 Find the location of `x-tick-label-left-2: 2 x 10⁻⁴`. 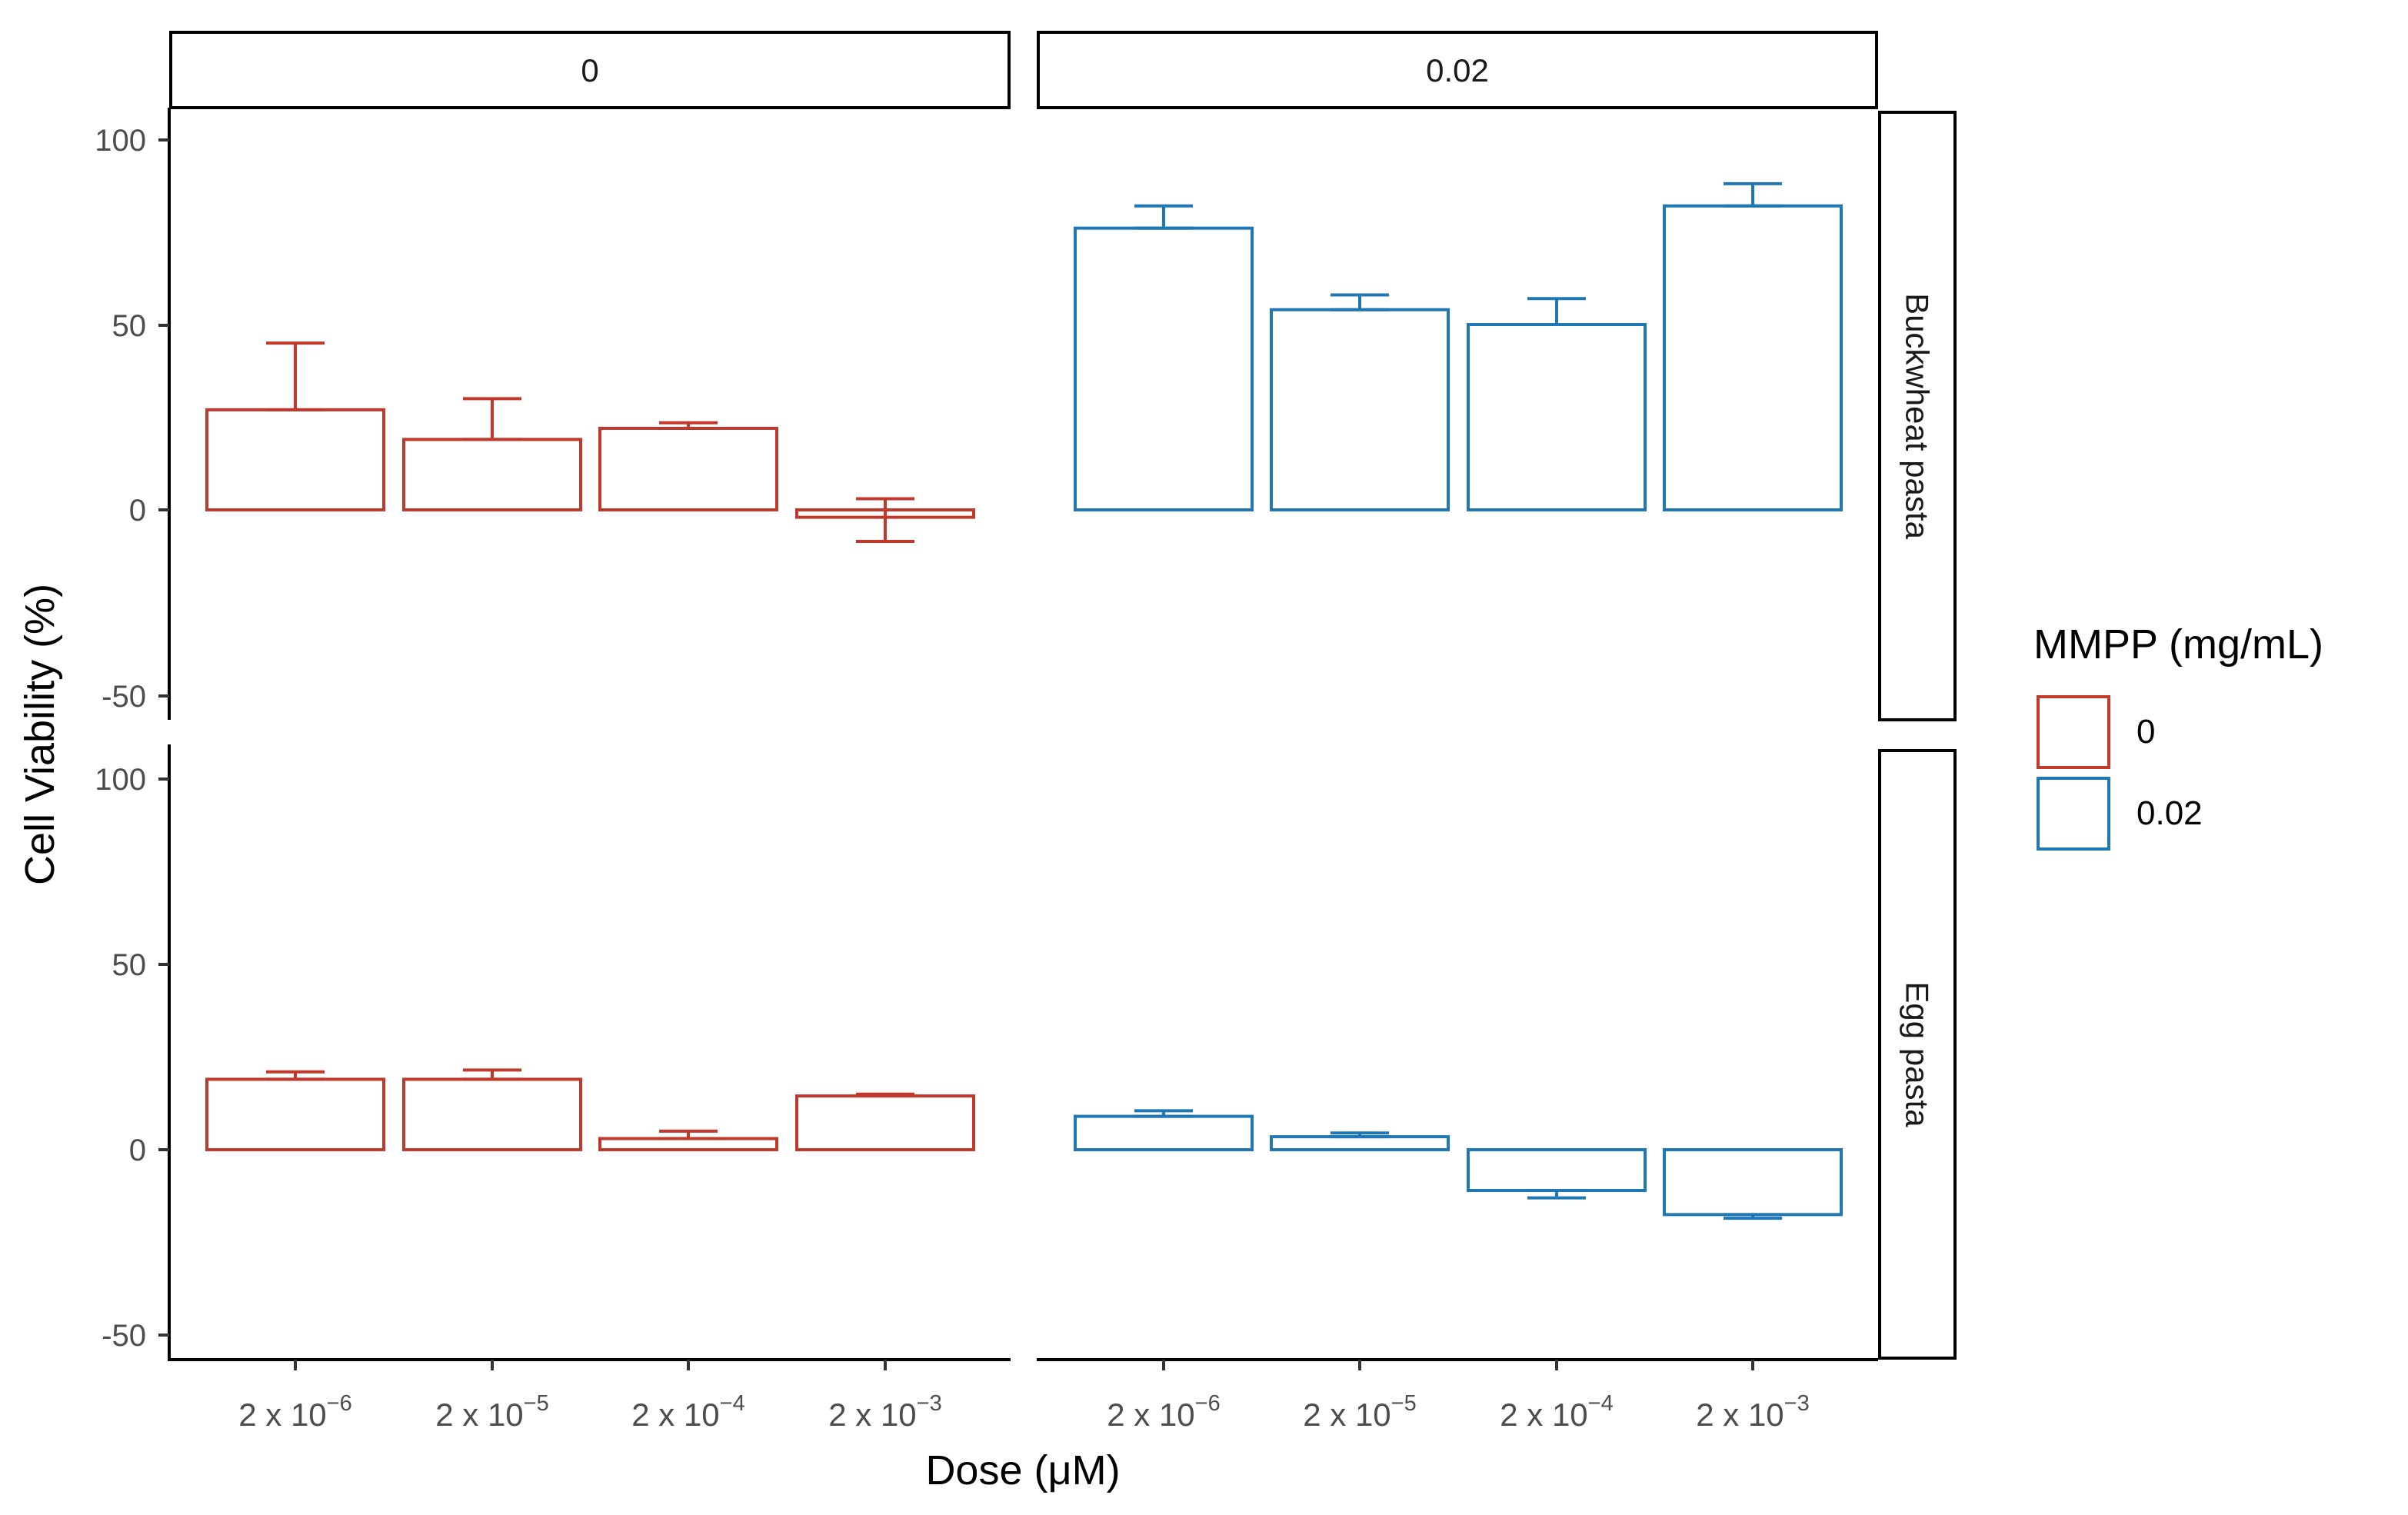

x-tick-label-left-2: 2 x 10⁻⁴ is located at coordinates (688, 1412).